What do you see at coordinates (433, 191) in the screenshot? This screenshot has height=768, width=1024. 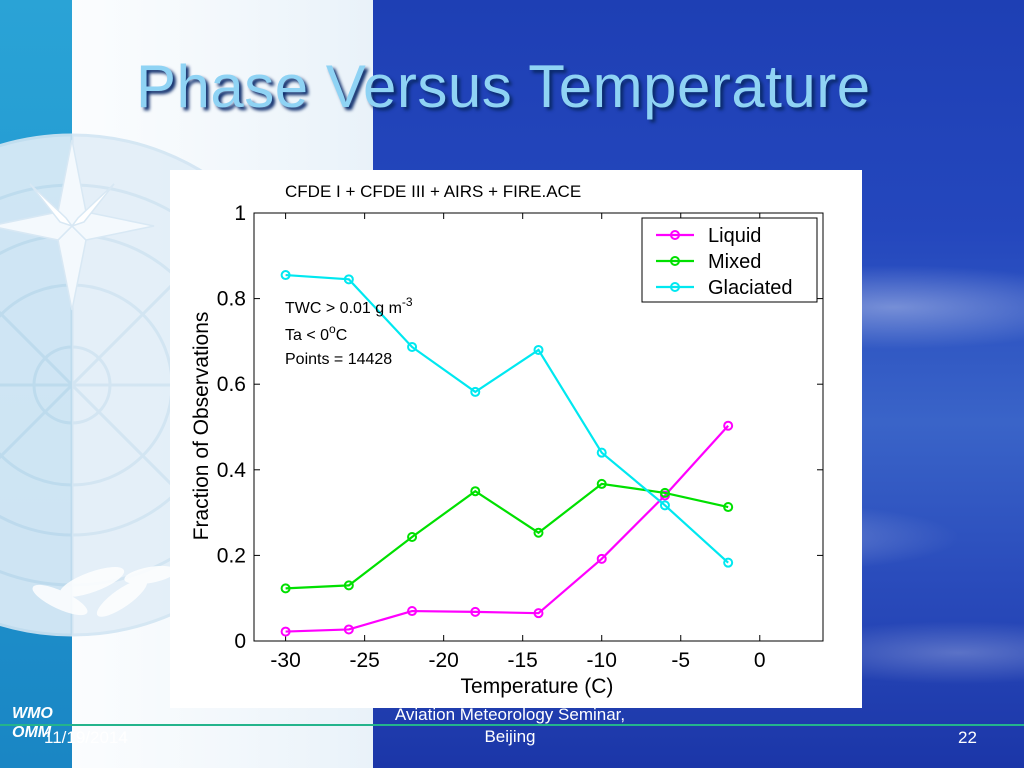 I see `chart-title: CFDE I + CFDE III + AIRS + FIRE.ACE` at bounding box center [433, 191].